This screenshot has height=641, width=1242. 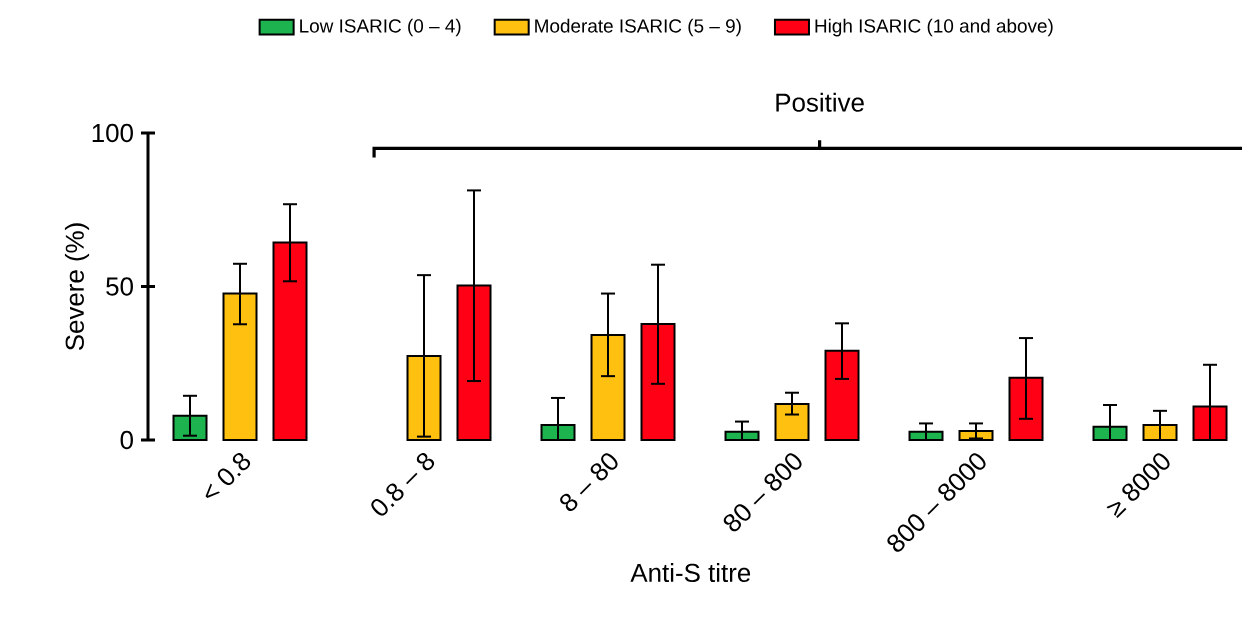 What do you see at coordinates (119, 286) in the screenshot?
I see `y-tick-label: 50` at bounding box center [119, 286].